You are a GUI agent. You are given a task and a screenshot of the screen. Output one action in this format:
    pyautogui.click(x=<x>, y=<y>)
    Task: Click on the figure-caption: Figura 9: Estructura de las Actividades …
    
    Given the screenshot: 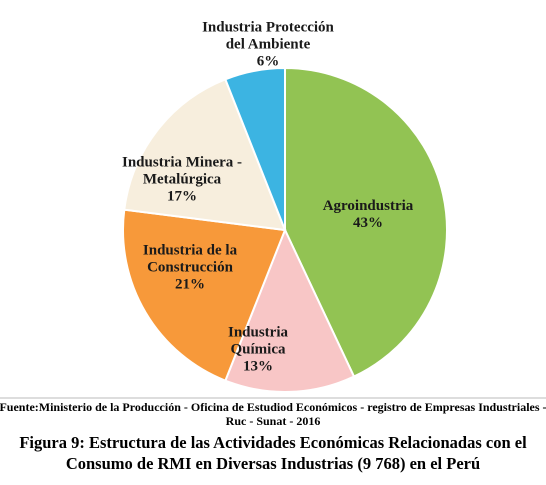 What is the action you would take?
    pyautogui.click(x=273, y=453)
    